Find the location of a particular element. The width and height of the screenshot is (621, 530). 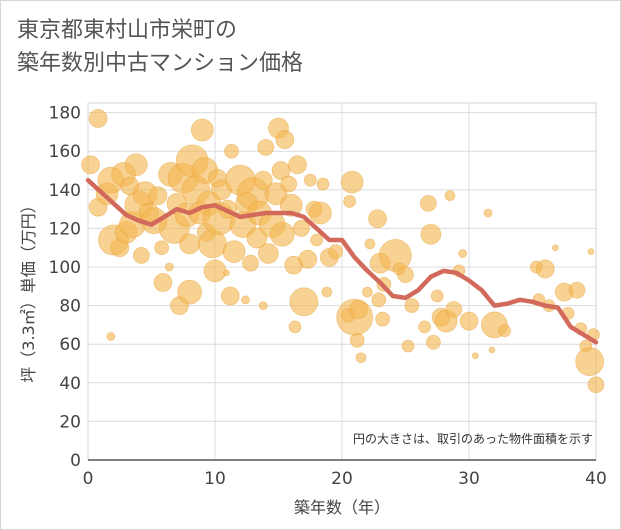

y-tick-label: 20 is located at coordinates (70, 422).